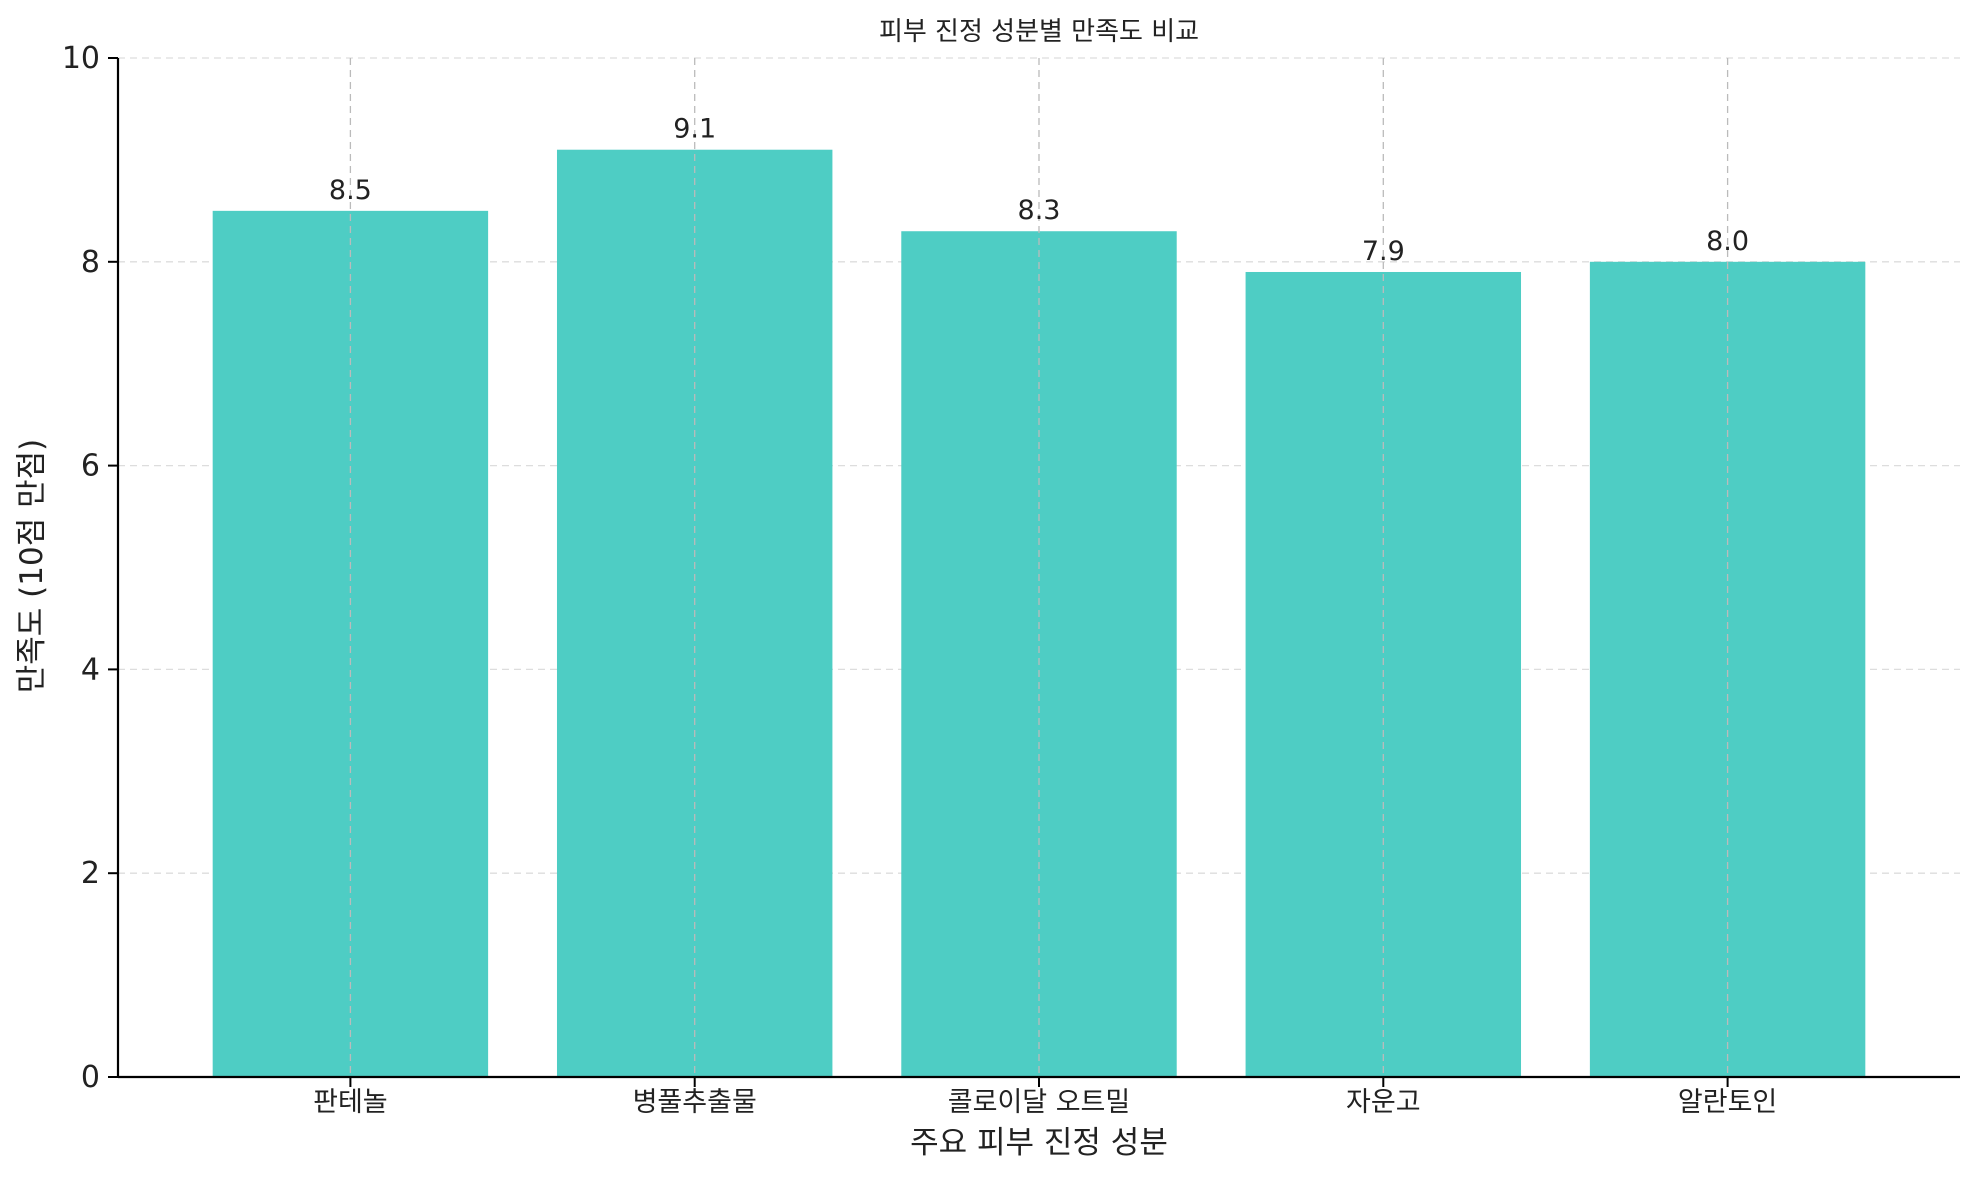 Image resolution: width=1979 pixels, height=1184 pixels. Describe the element at coordinates (1039, 32) in the screenshot. I see `chart-title: 피부 진정 성분별 만족도 비교` at that location.